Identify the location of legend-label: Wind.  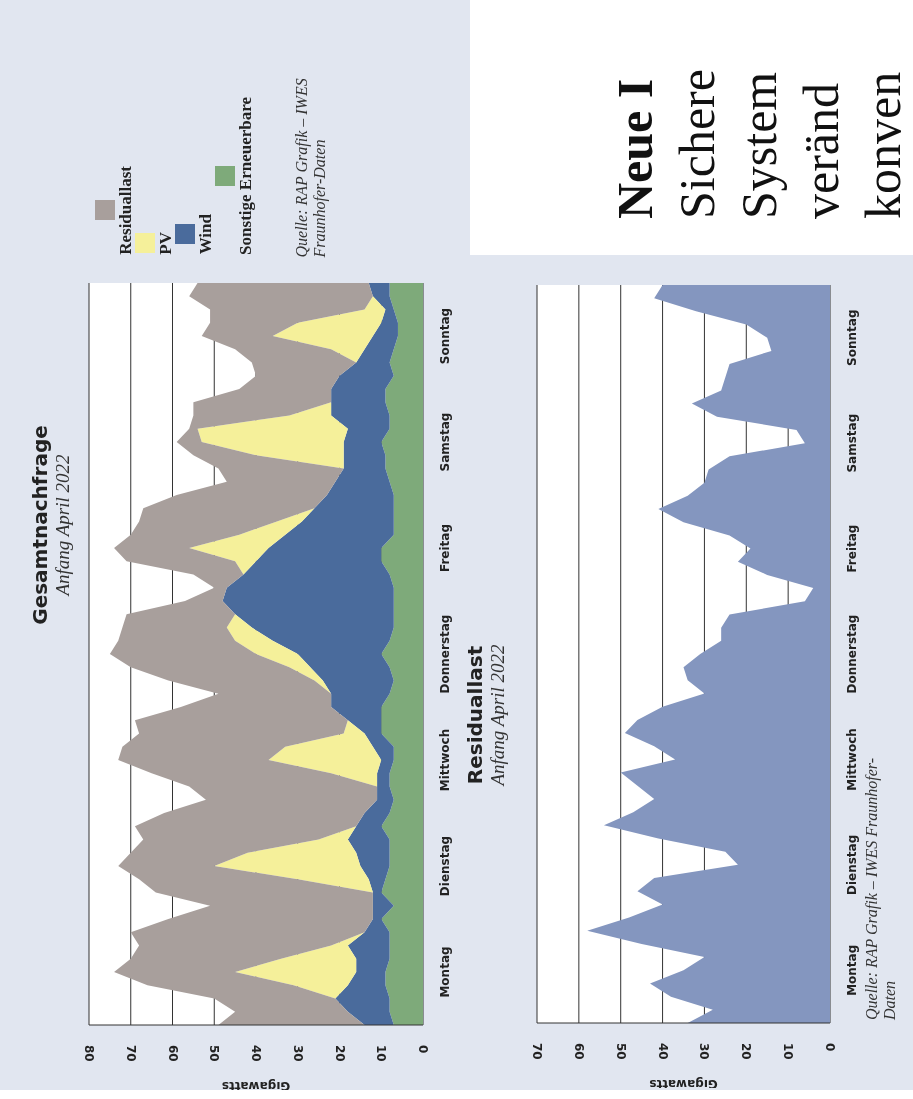
(205, 234).